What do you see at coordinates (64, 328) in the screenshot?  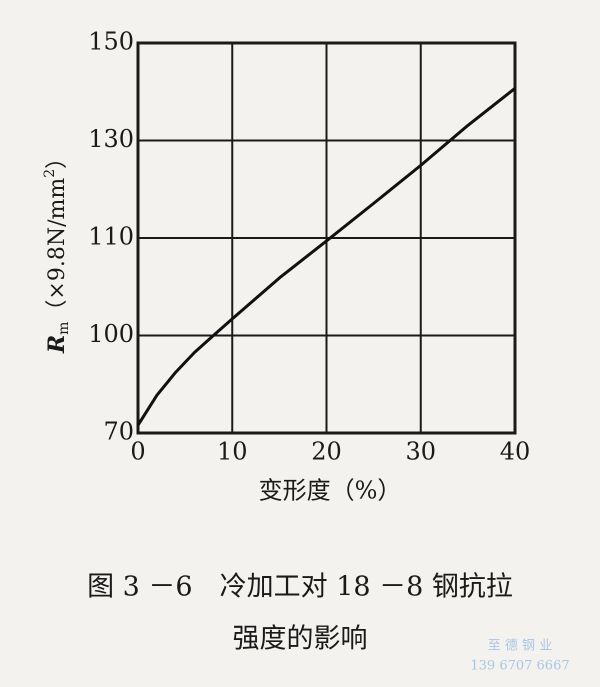 I see `y-label-sub: m` at bounding box center [64, 328].